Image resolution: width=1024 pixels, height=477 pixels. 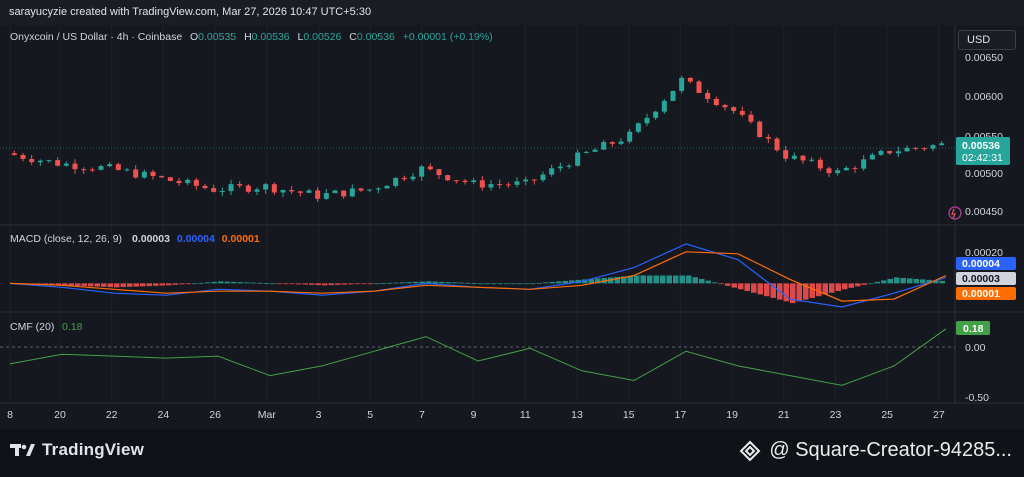 What do you see at coordinates (319, 415) in the screenshot?
I see `time-tick-label: 3` at bounding box center [319, 415].